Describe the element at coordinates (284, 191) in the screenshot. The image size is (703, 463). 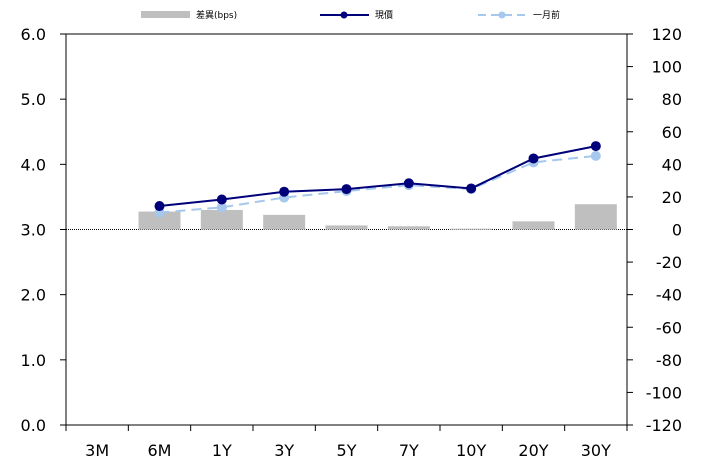
I see `current-point-3Y` at that location.